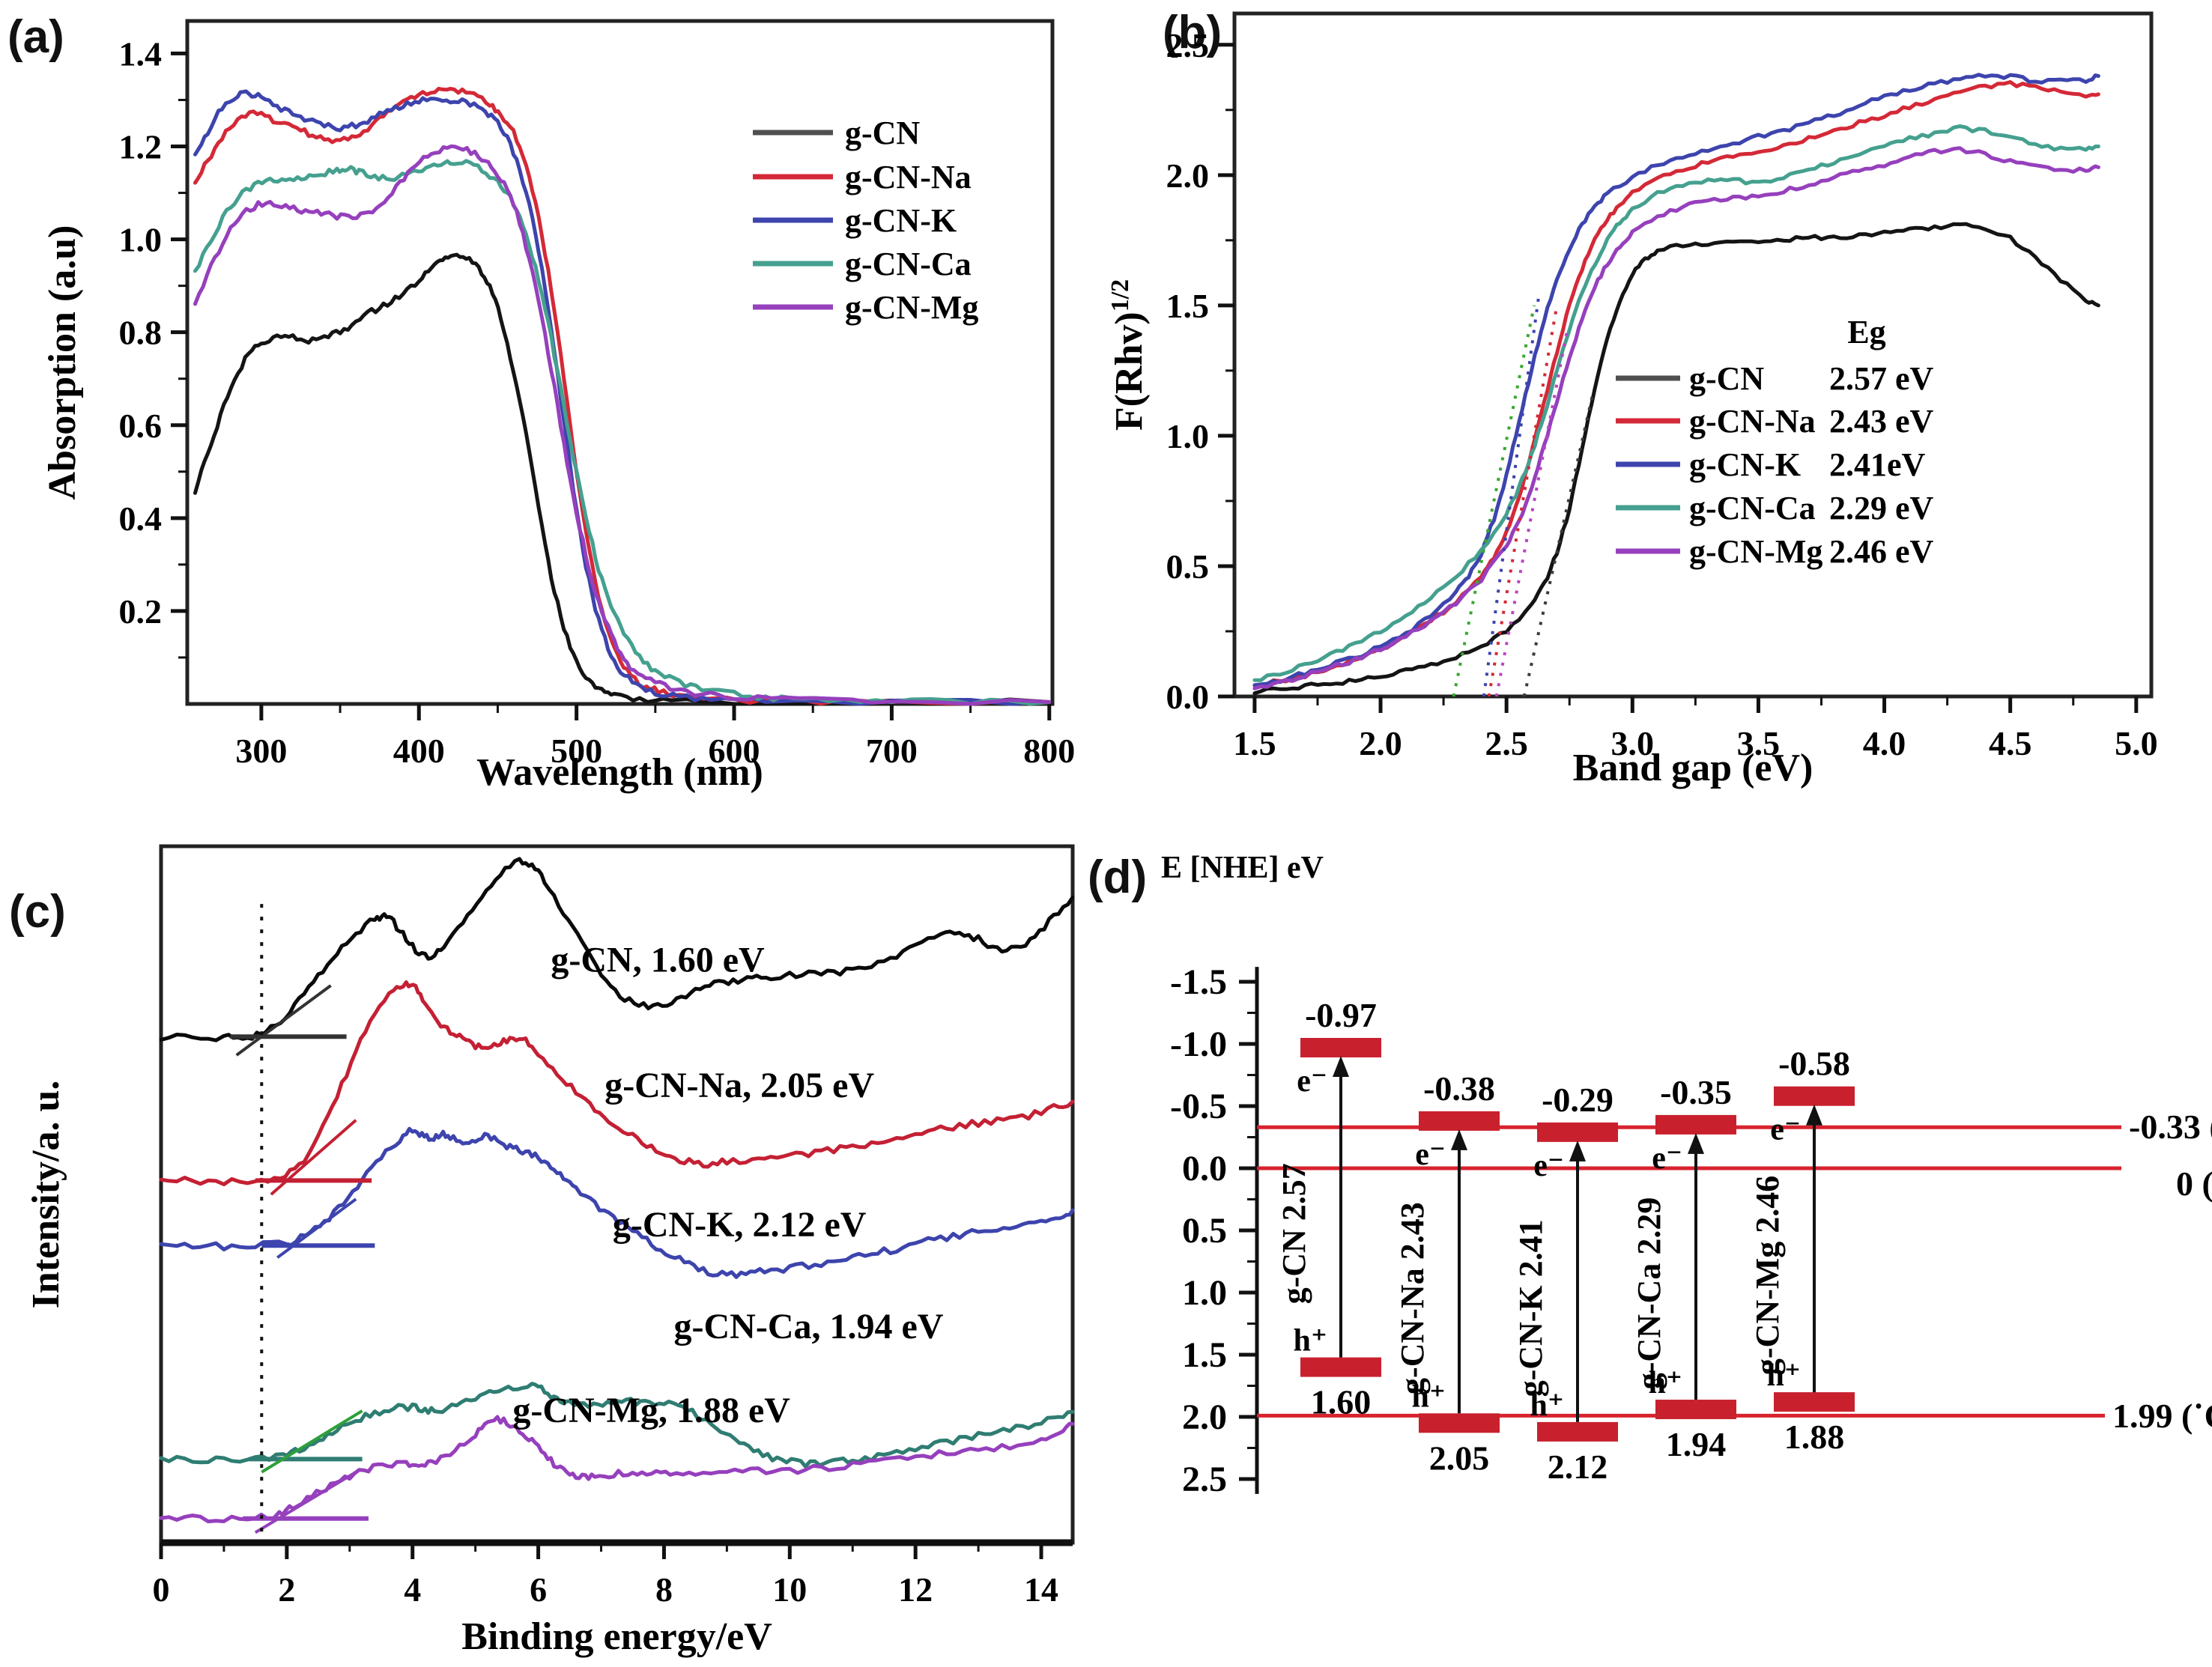 This screenshot has width=2212, height=1667. What do you see at coordinates (2136, 743) in the screenshot?
I see `x-tick-label: 5.0` at bounding box center [2136, 743].